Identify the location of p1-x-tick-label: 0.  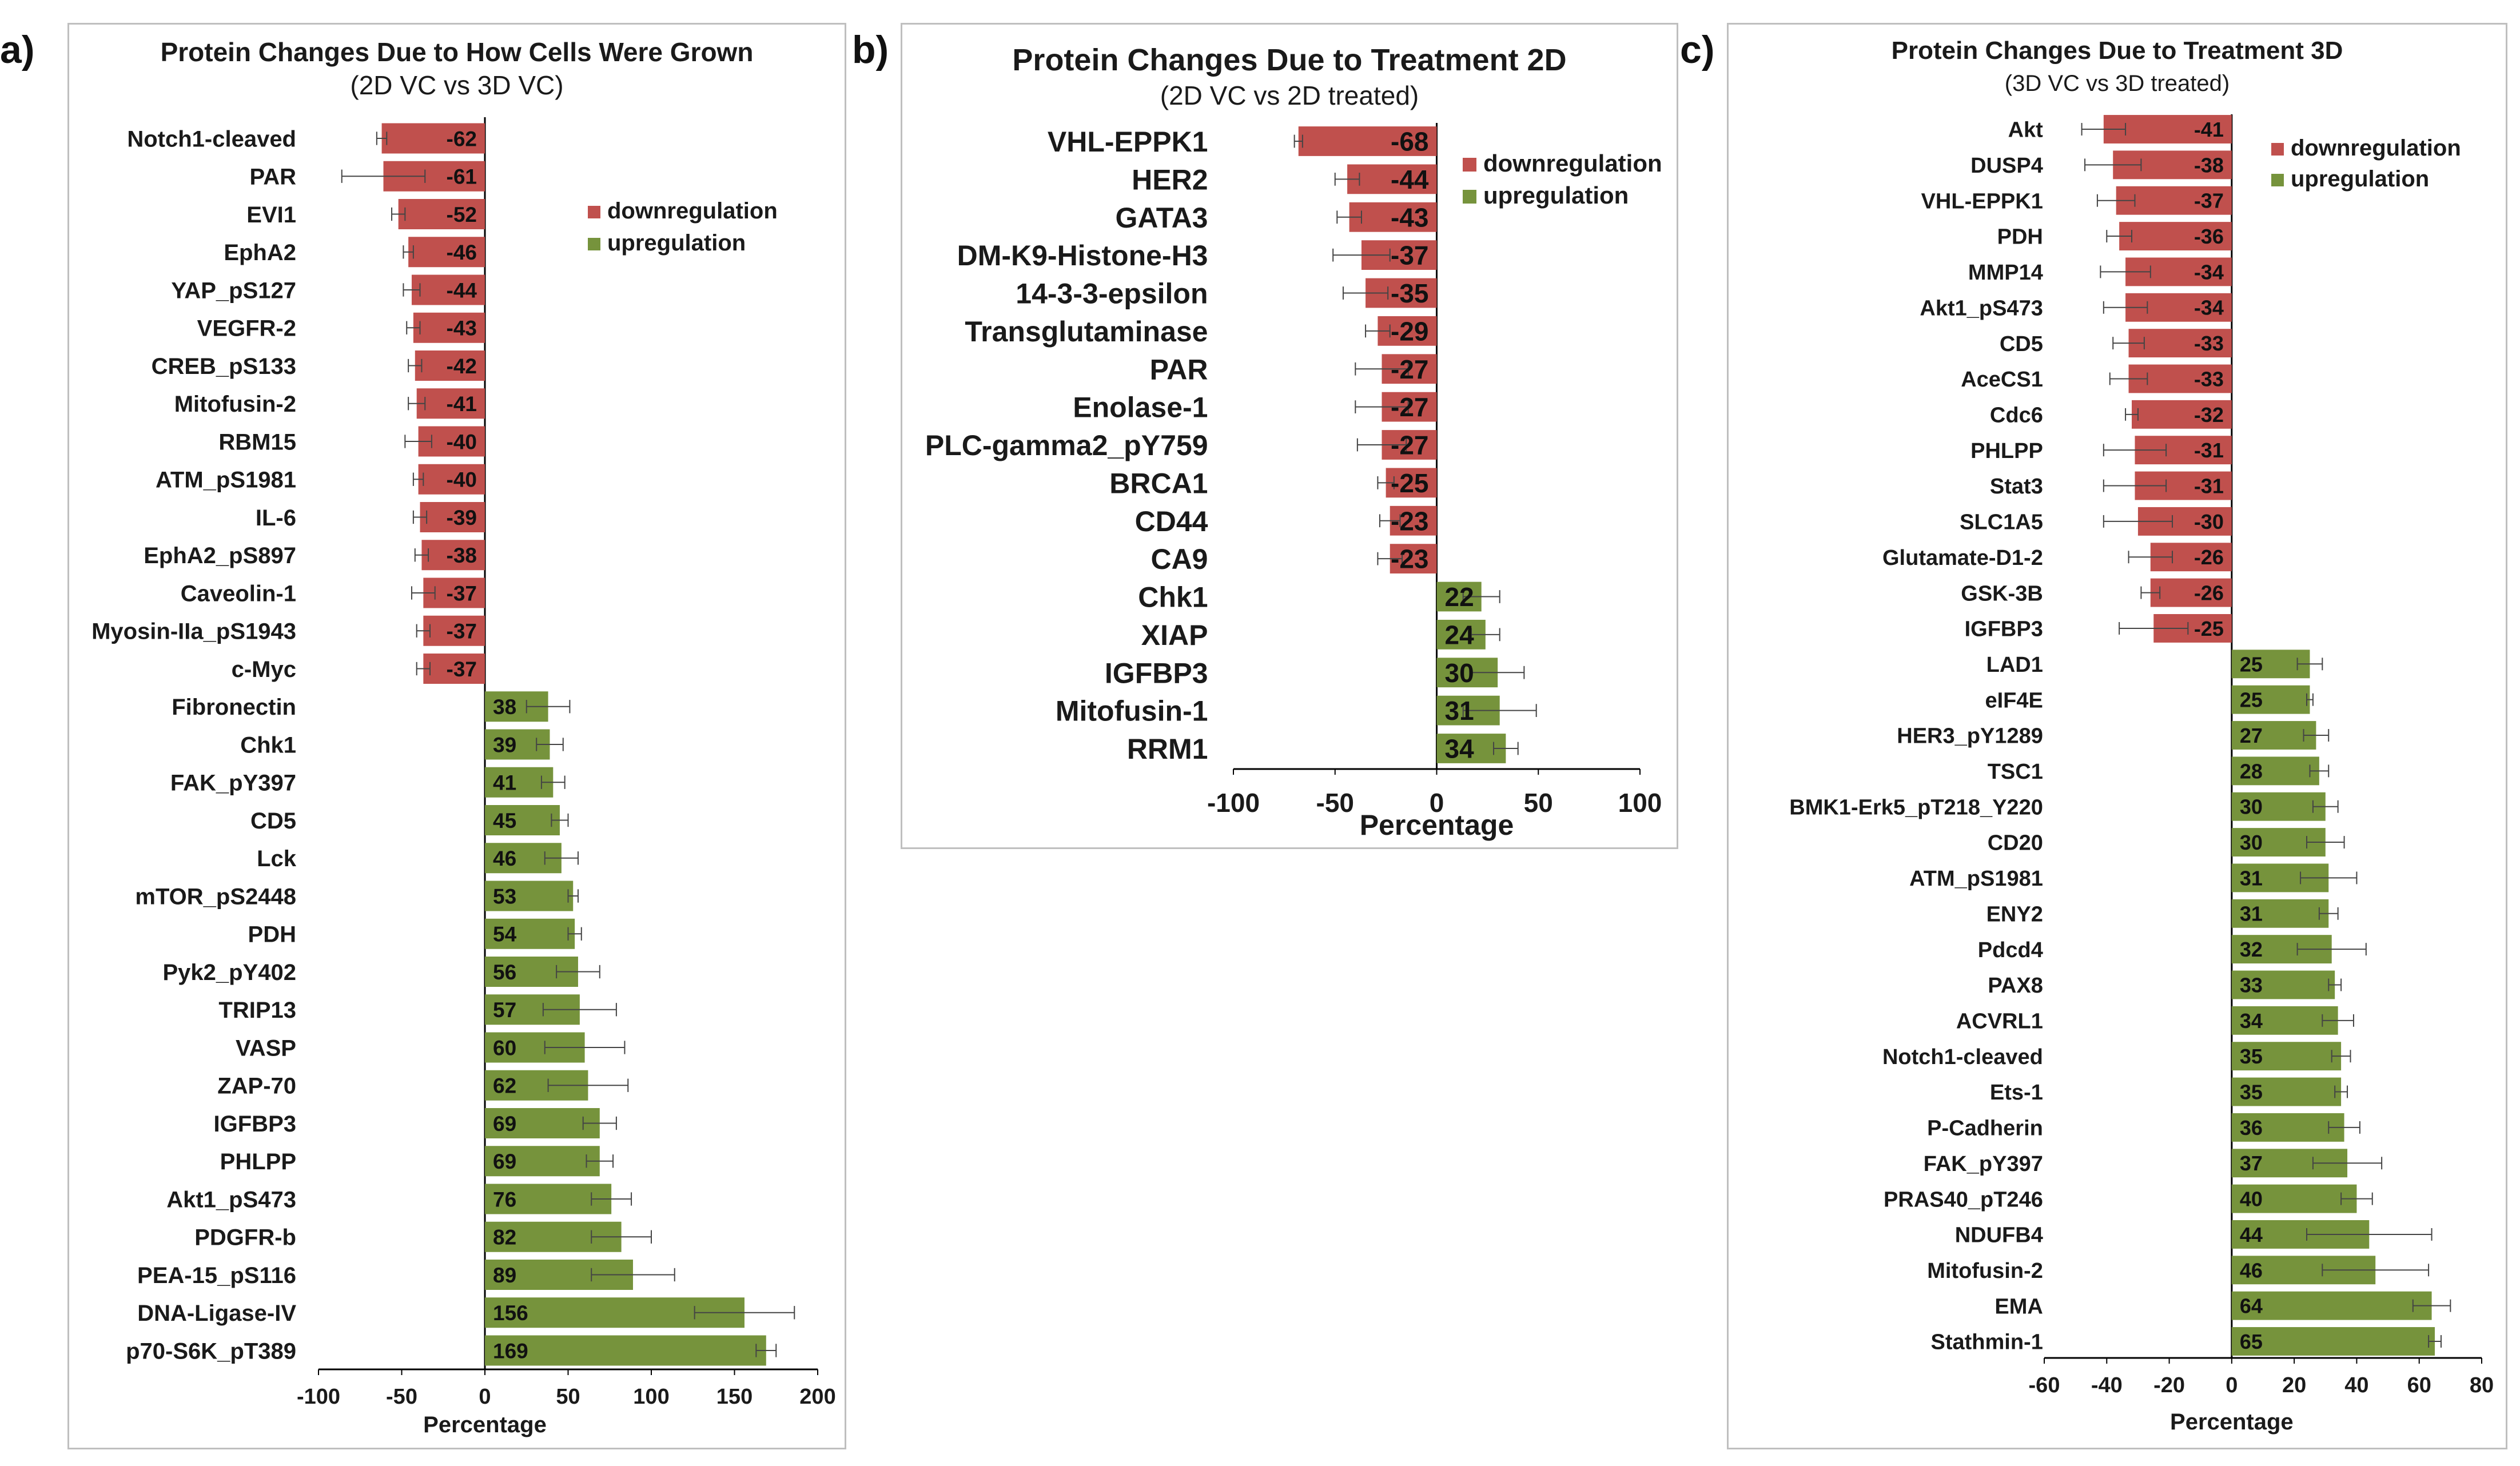
(1437, 803).